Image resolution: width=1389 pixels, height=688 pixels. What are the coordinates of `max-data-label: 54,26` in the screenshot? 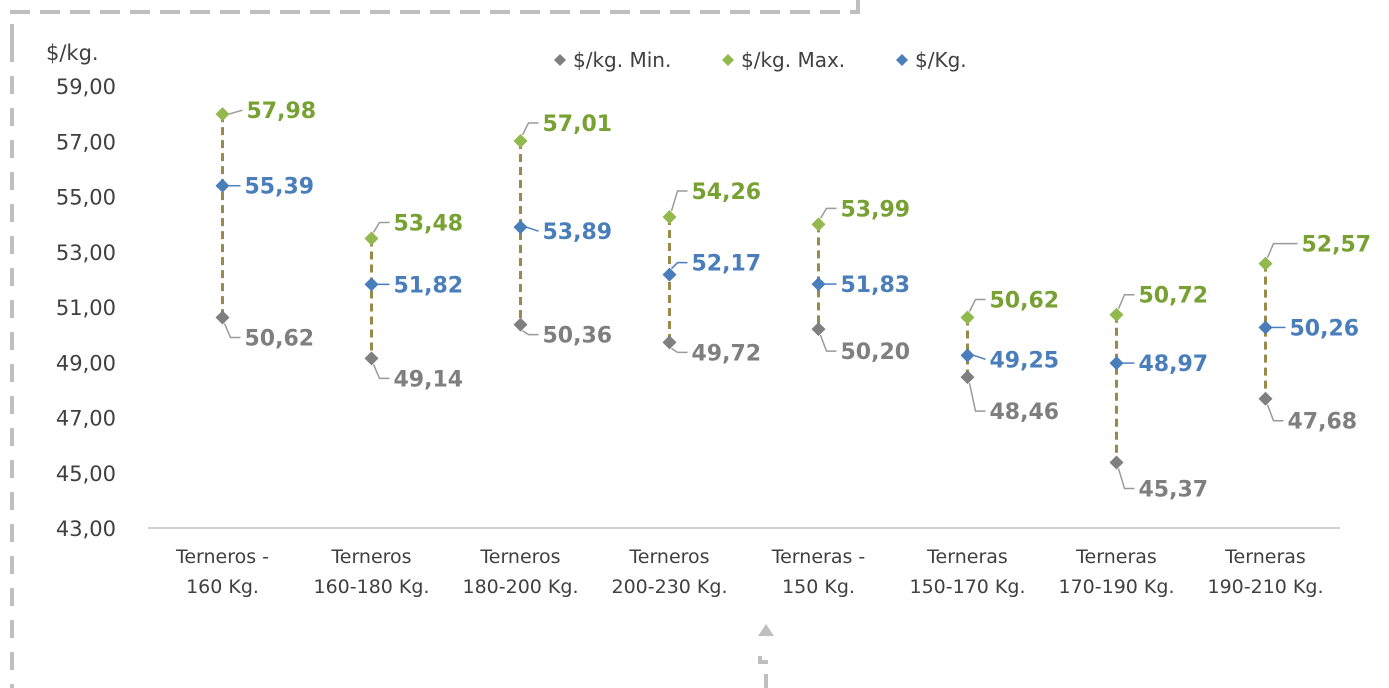 It's located at (727, 192).